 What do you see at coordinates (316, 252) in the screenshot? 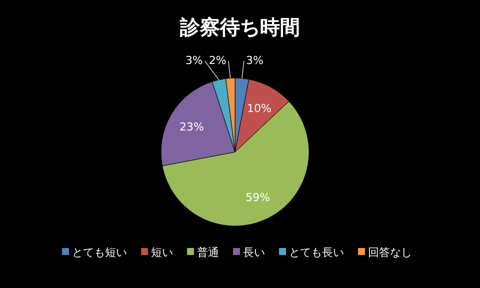
I see `legend-label: とても長い` at bounding box center [316, 252].